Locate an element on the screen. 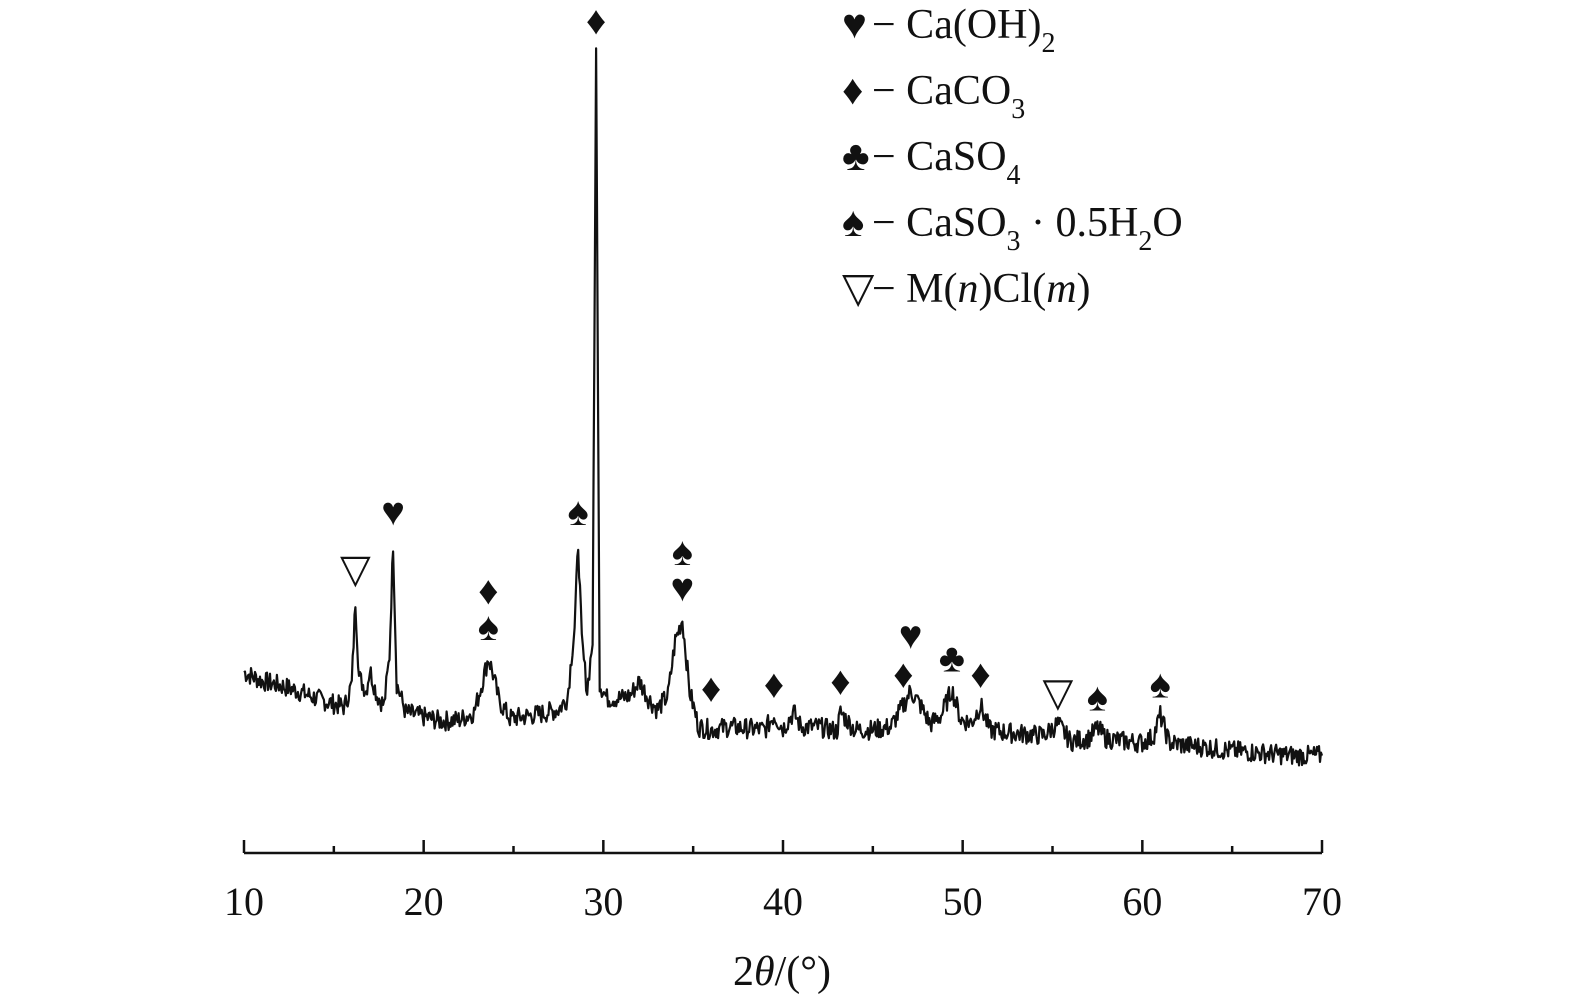 The height and width of the screenshot is (1004, 1575). x-axis: 10 20 30 40 50 60 70 is located at coordinates (783, 882).